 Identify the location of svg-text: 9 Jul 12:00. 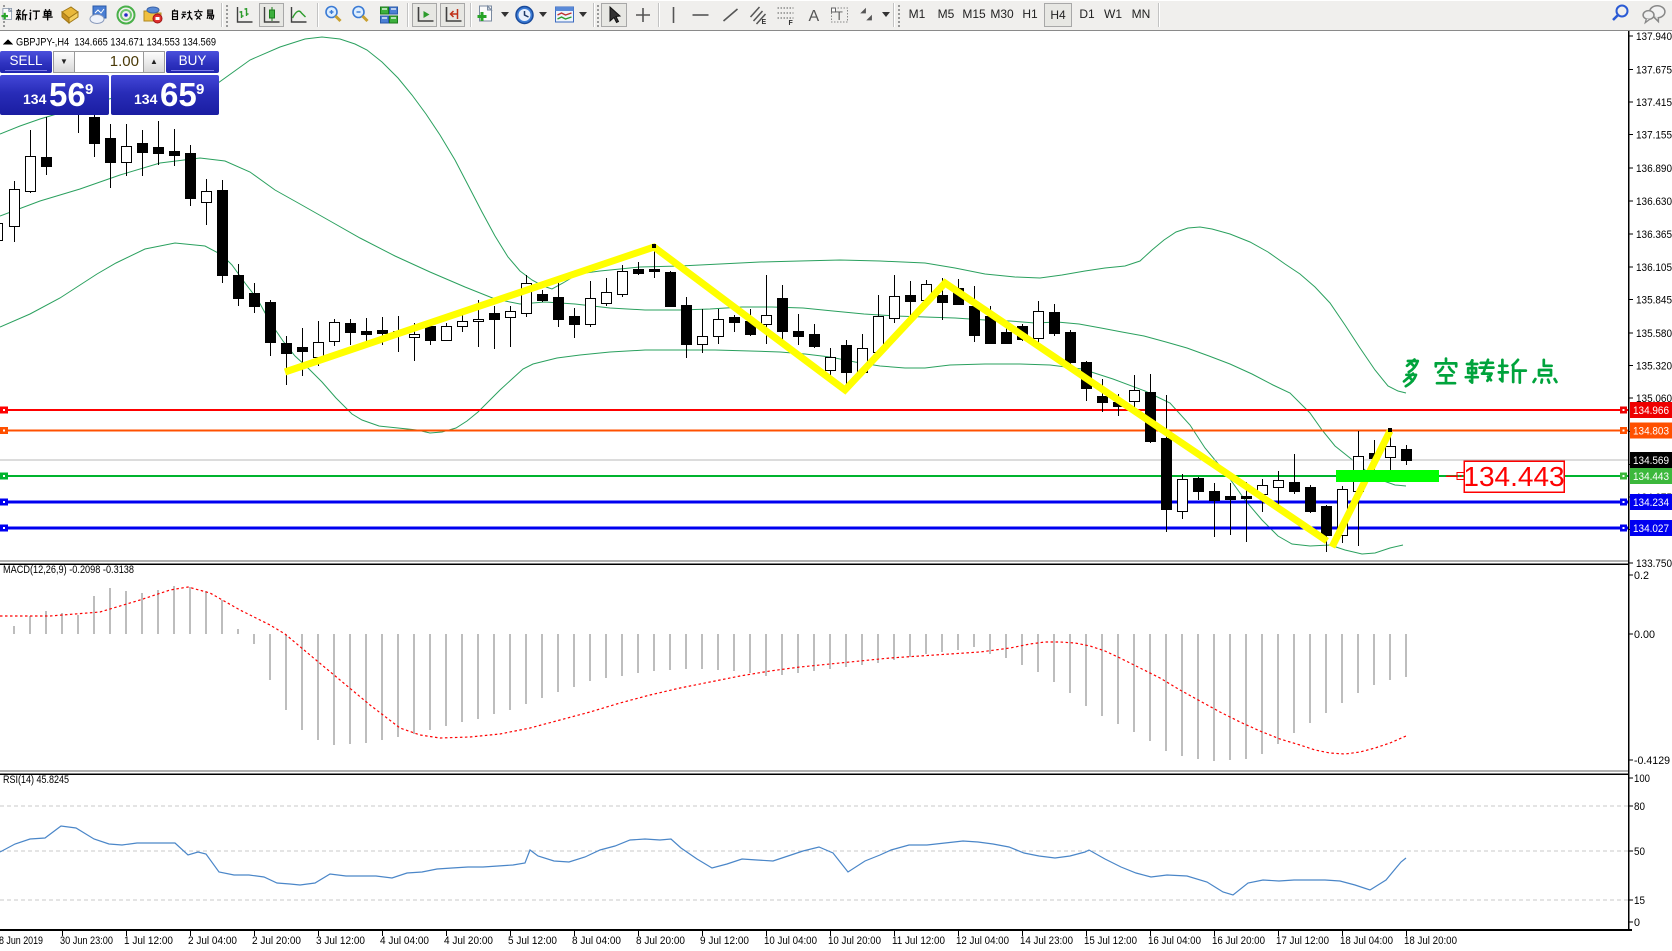
(724, 941).